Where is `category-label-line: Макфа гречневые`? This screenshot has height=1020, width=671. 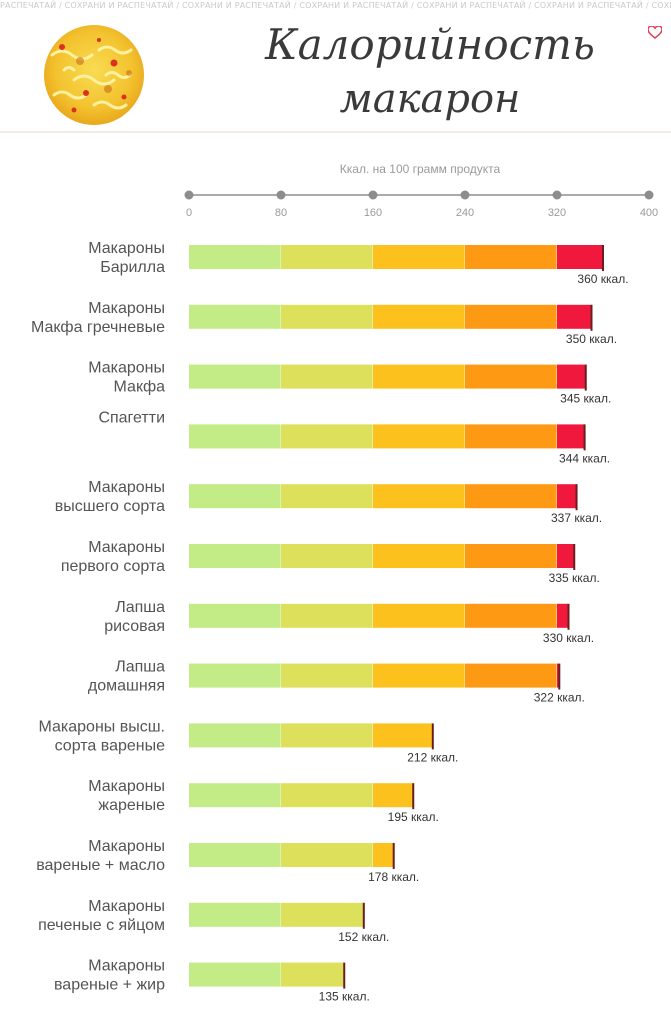
category-label-line: Макфа гречневые is located at coordinates (98, 327).